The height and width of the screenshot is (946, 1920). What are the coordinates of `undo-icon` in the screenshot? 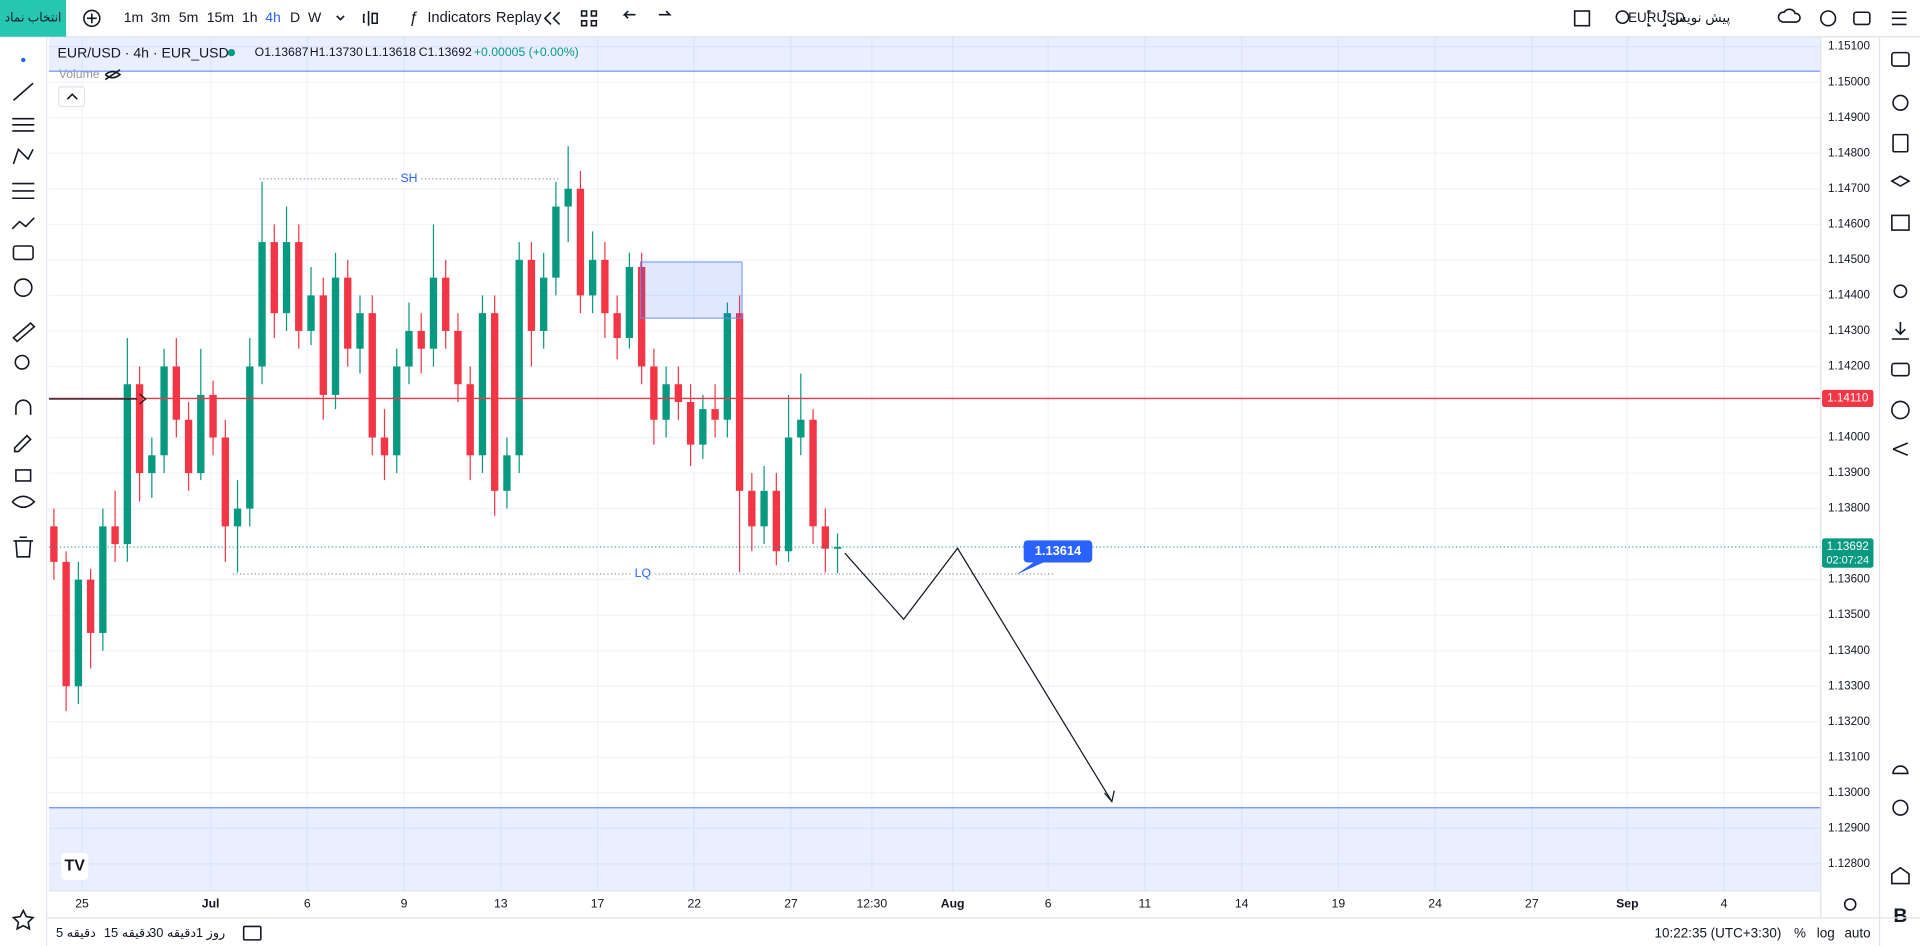 It's located at (629, 14).